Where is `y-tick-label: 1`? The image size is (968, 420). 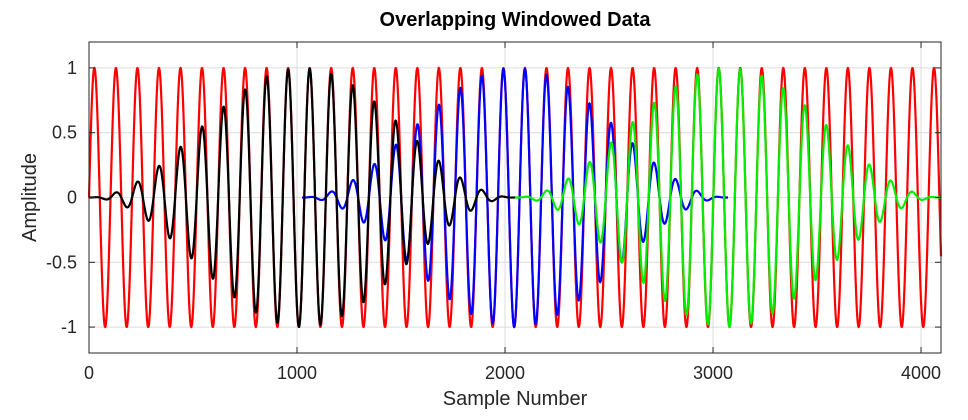
y-tick-label: 1 is located at coordinates (72, 68).